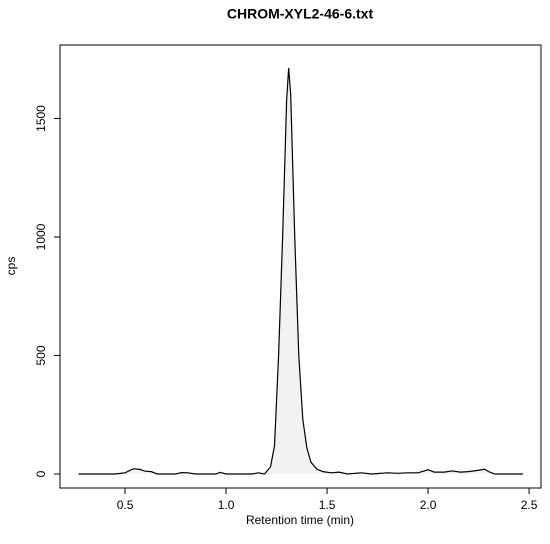 Image resolution: width=550 pixels, height=544 pixels. Describe the element at coordinates (300, 520) in the screenshot. I see `x-axis-label: Retention time (min)` at that location.